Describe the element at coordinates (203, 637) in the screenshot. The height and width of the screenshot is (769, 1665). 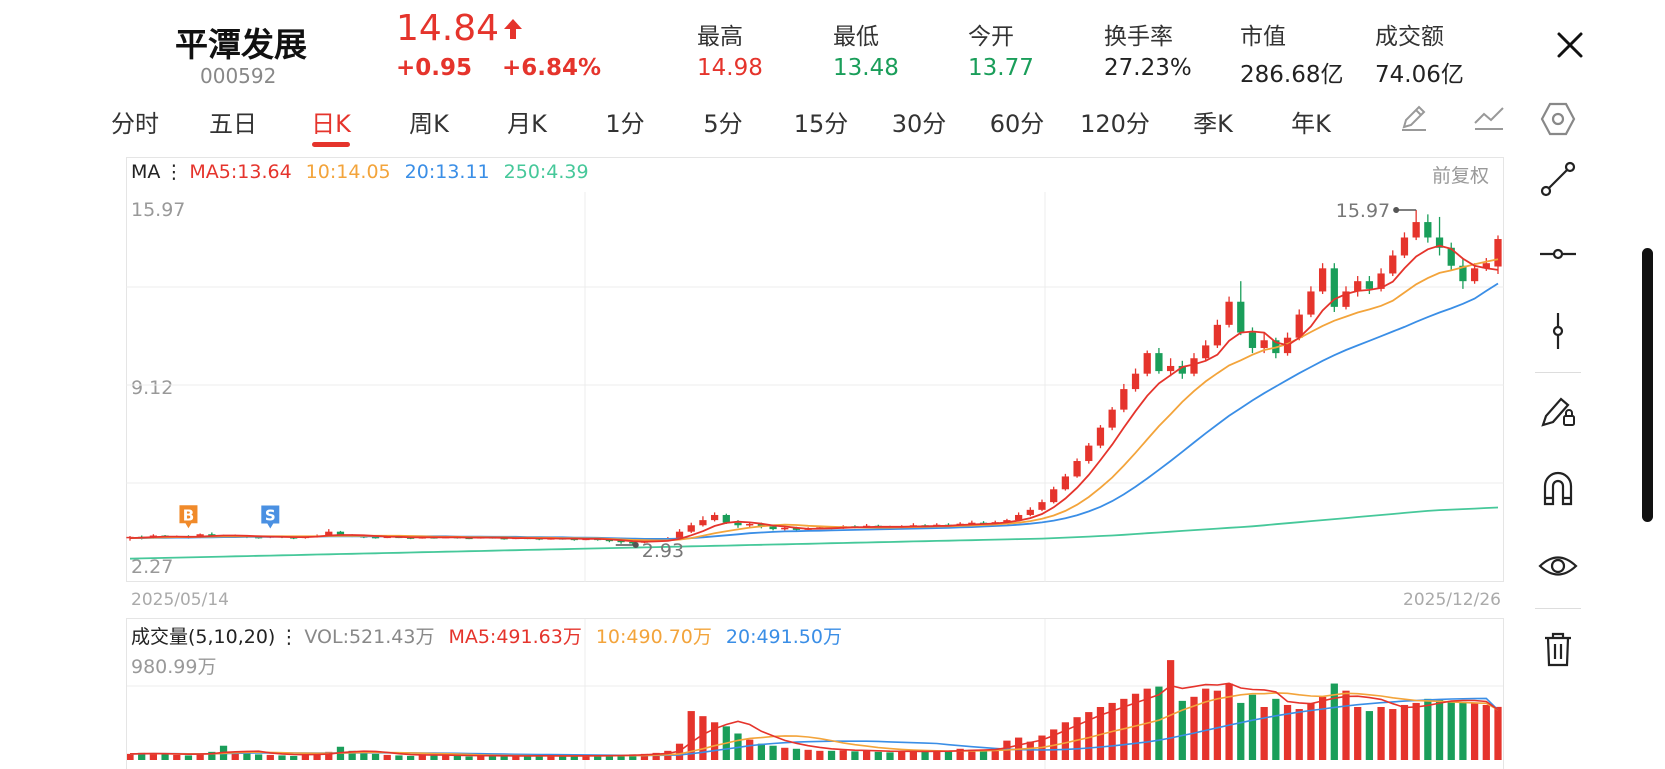
I see `volume-legend-title: 成交量(5,10,20)` at that location.